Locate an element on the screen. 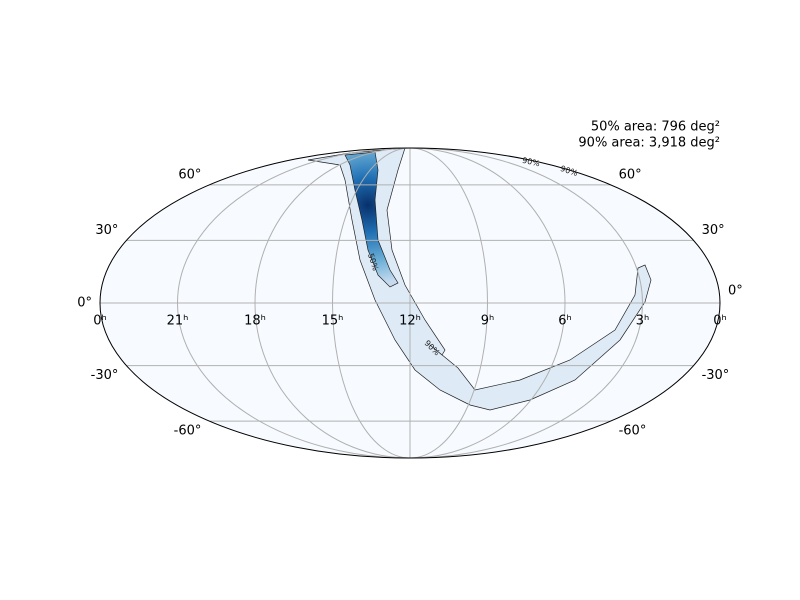 The height and width of the screenshot is (600, 800). annotation: 90% area: 3,918 deg² is located at coordinates (649, 143).